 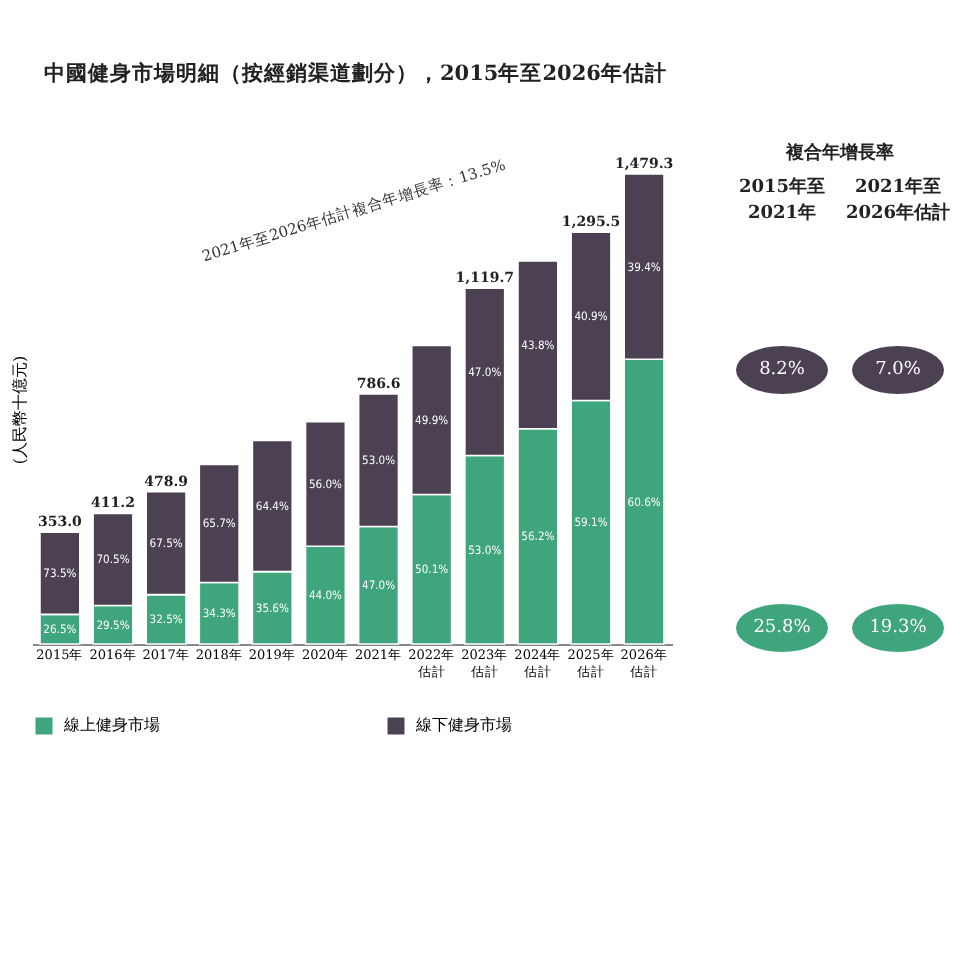 What do you see at coordinates (782, 200) in the screenshot?
I see `text: 2015年至2021年` at bounding box center [782, 200].